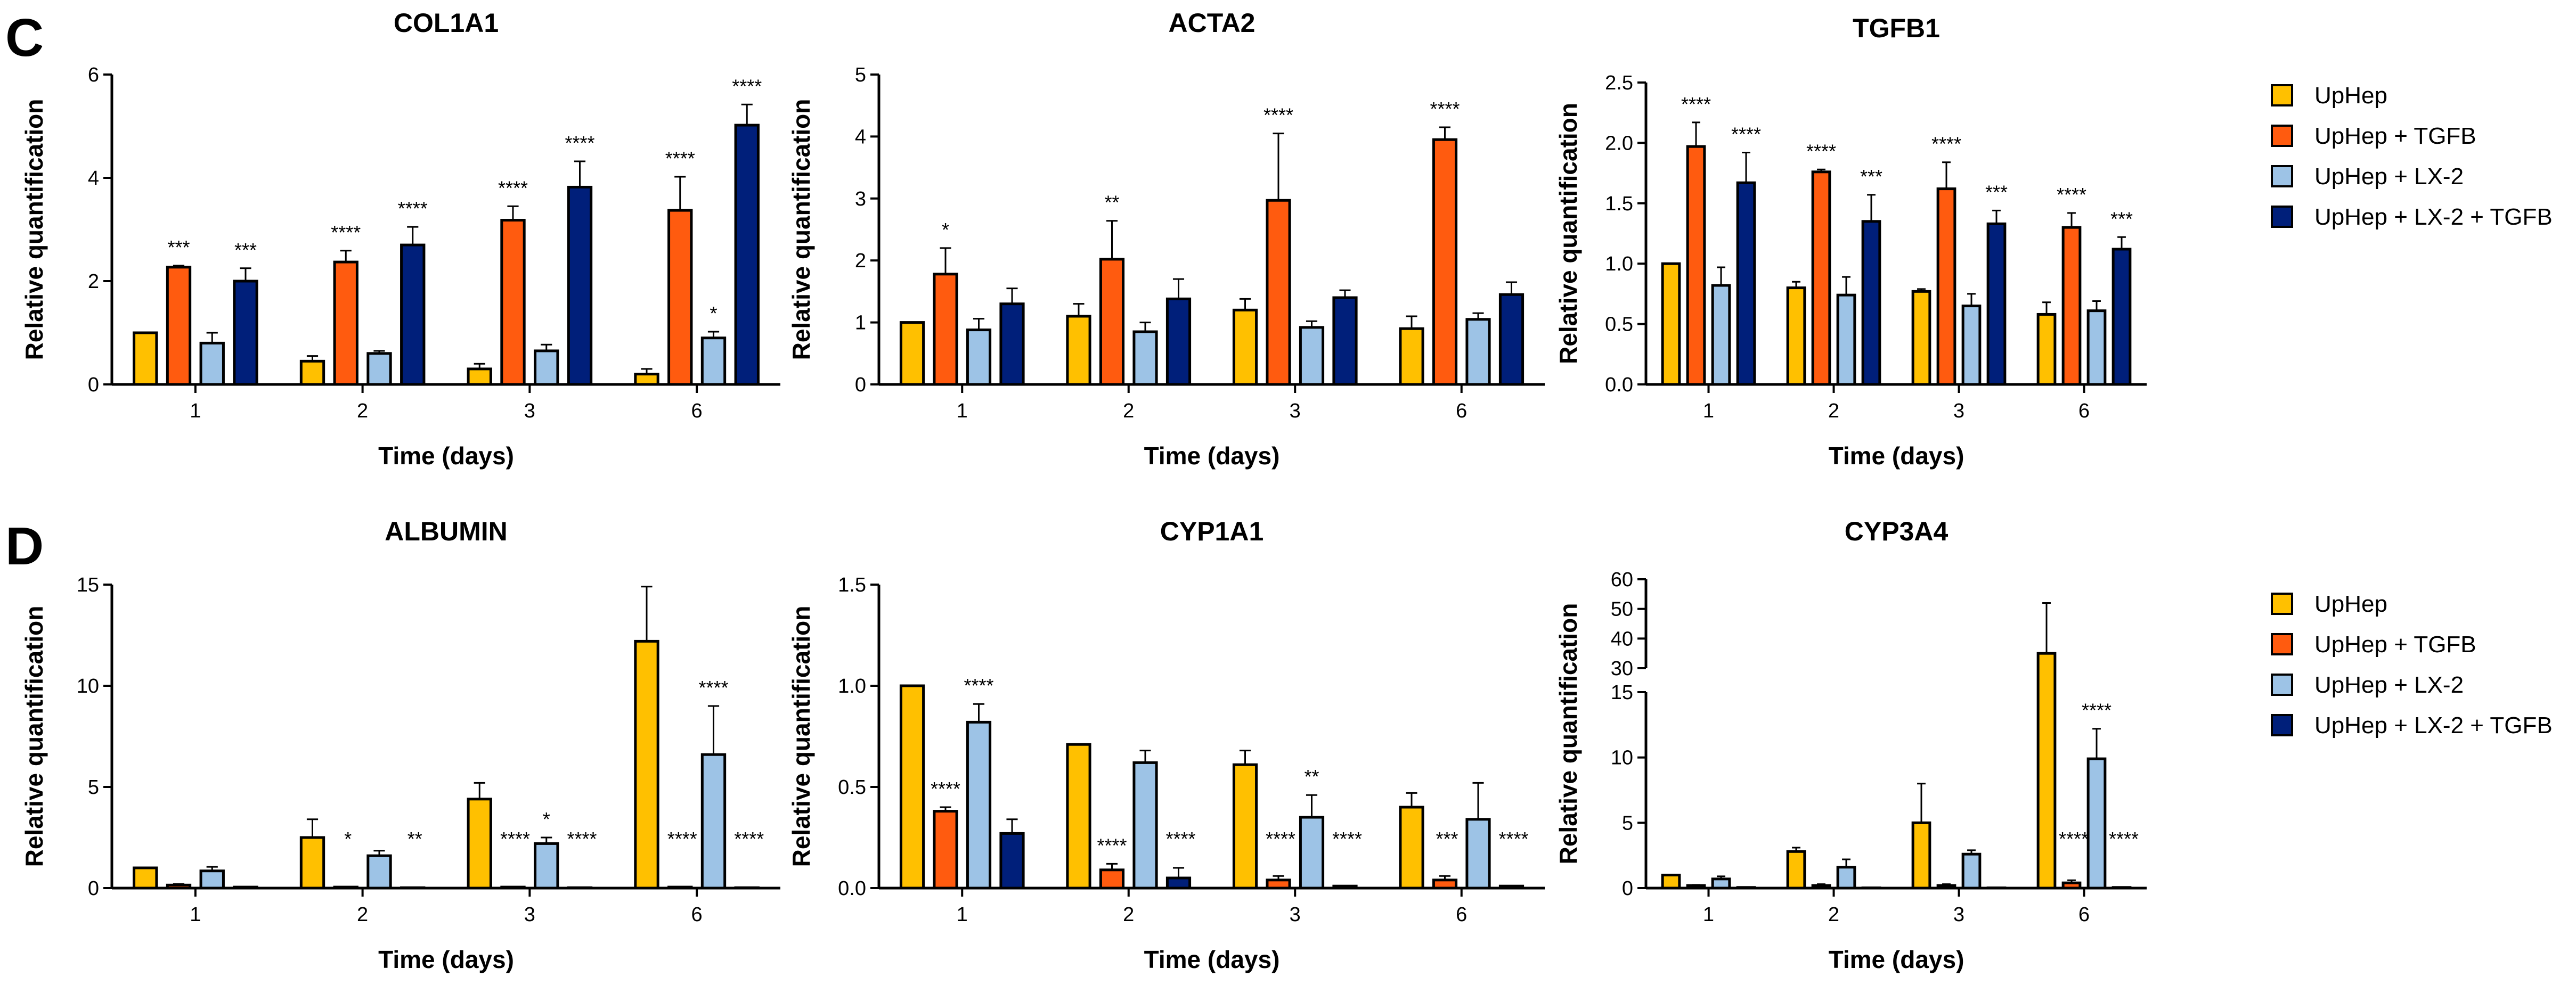  I want to click on chart-albumin-error-bar, so click(547, 840).